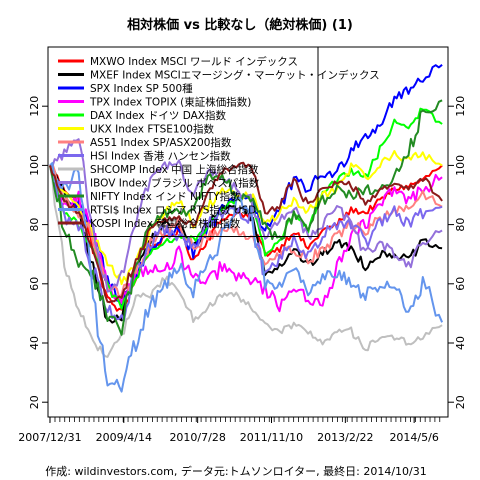 Image resolution: width=480 pixels, height=480 pixels. Describe the element at coordinates (34, 343) in the screenshot. I see `y-tick-label-left: 40` at that location.